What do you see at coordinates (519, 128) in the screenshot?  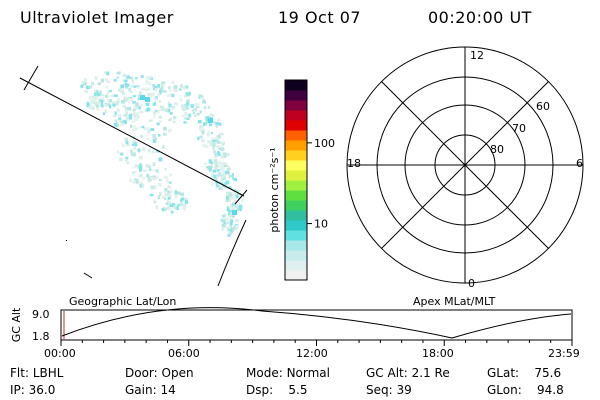 I see `lat-label-70: 70` at bounding box center [519, 128].